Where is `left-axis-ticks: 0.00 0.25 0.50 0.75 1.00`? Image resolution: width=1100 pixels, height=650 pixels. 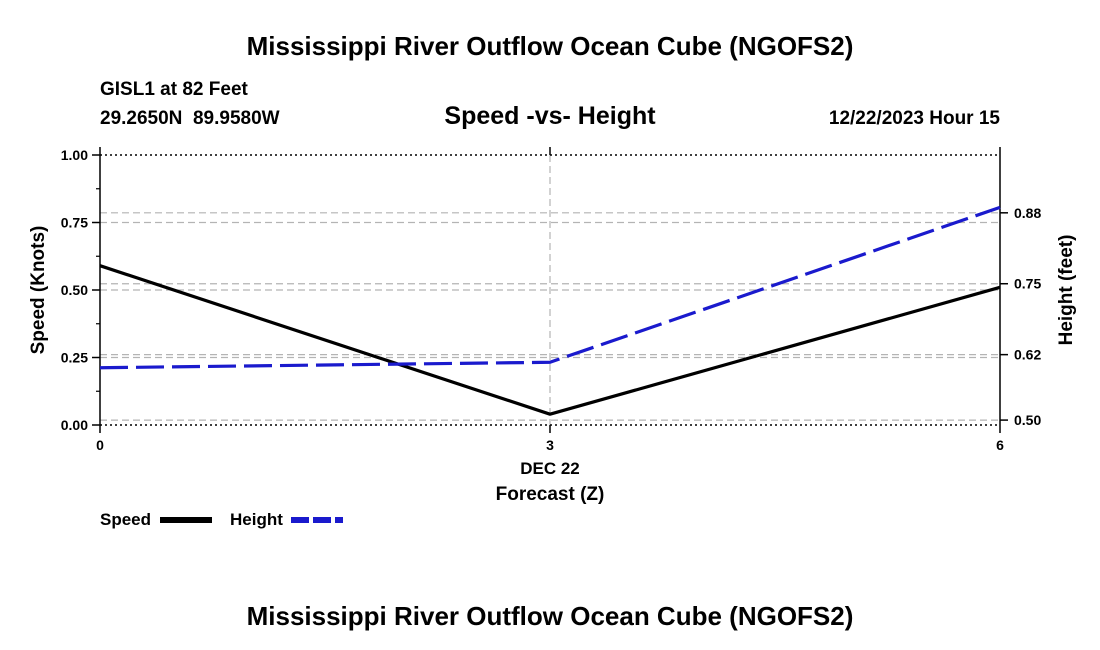 left-axis-ticks: 0.00 0.25 0.50 0.75 1.00 is located at coordinates (80, 290).